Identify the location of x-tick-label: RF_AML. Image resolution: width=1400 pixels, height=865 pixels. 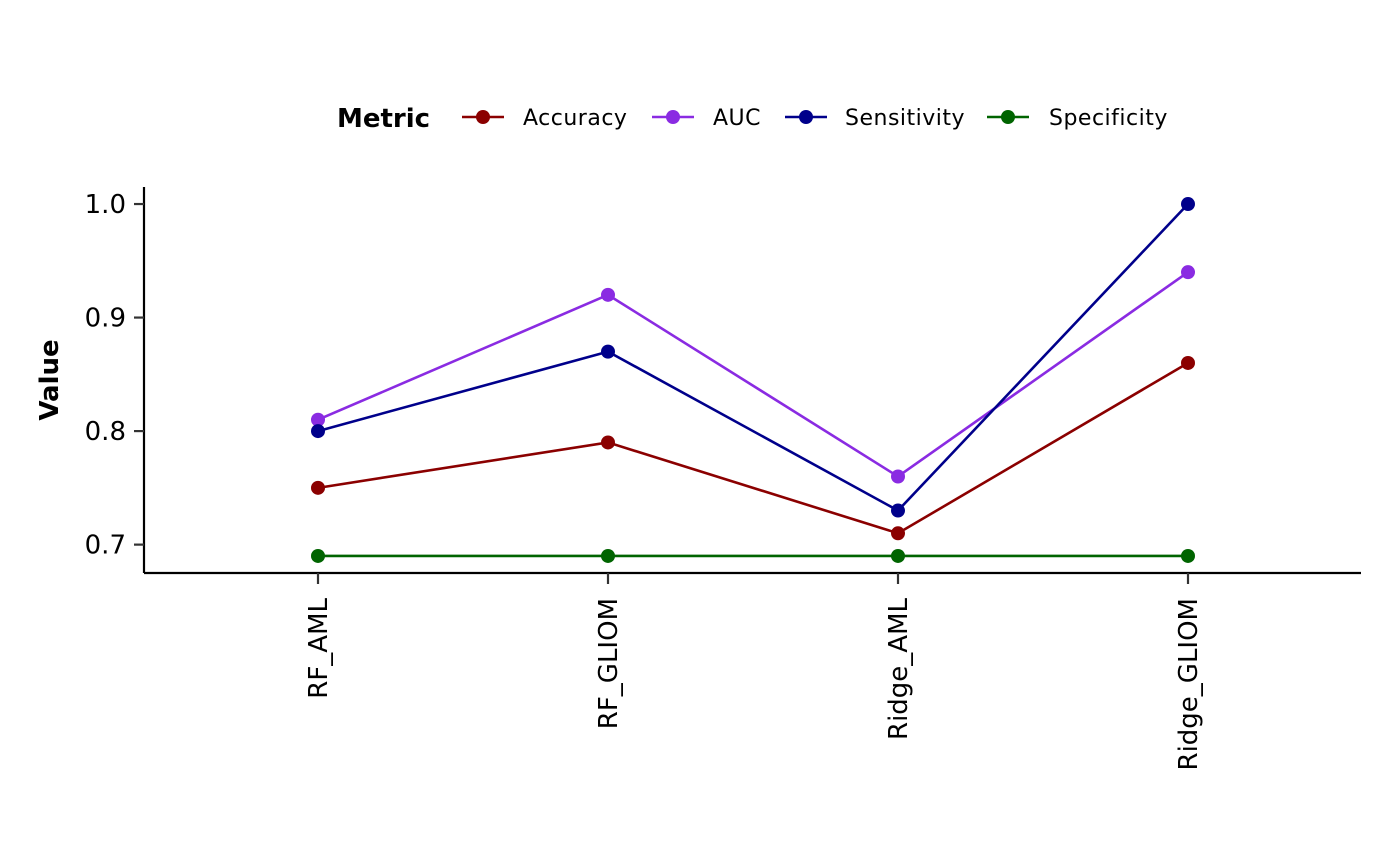
(319, 647).